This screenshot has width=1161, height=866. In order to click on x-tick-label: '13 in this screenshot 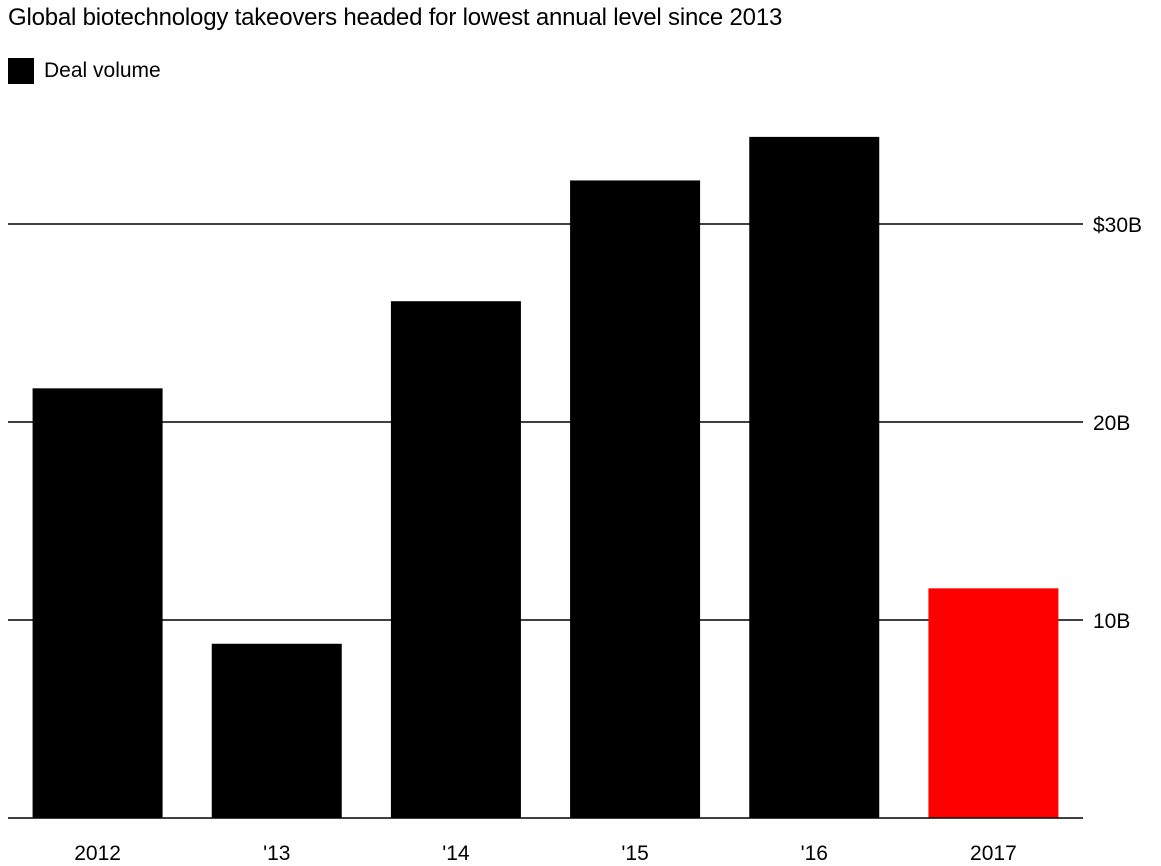, I will do `click(276, 853)`.